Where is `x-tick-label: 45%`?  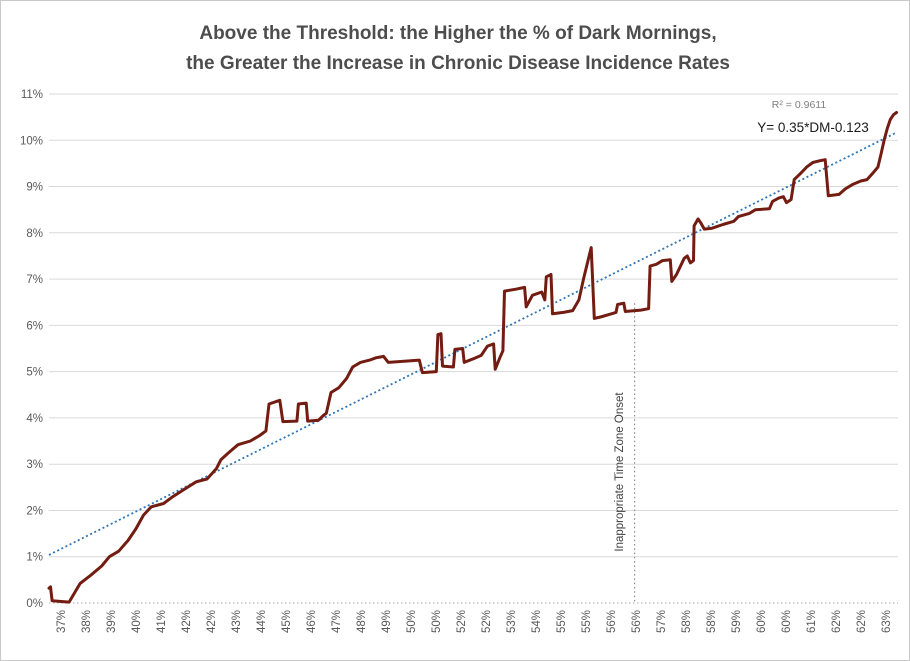
x-tick-label: 45% is located at coordinates (287, 621).